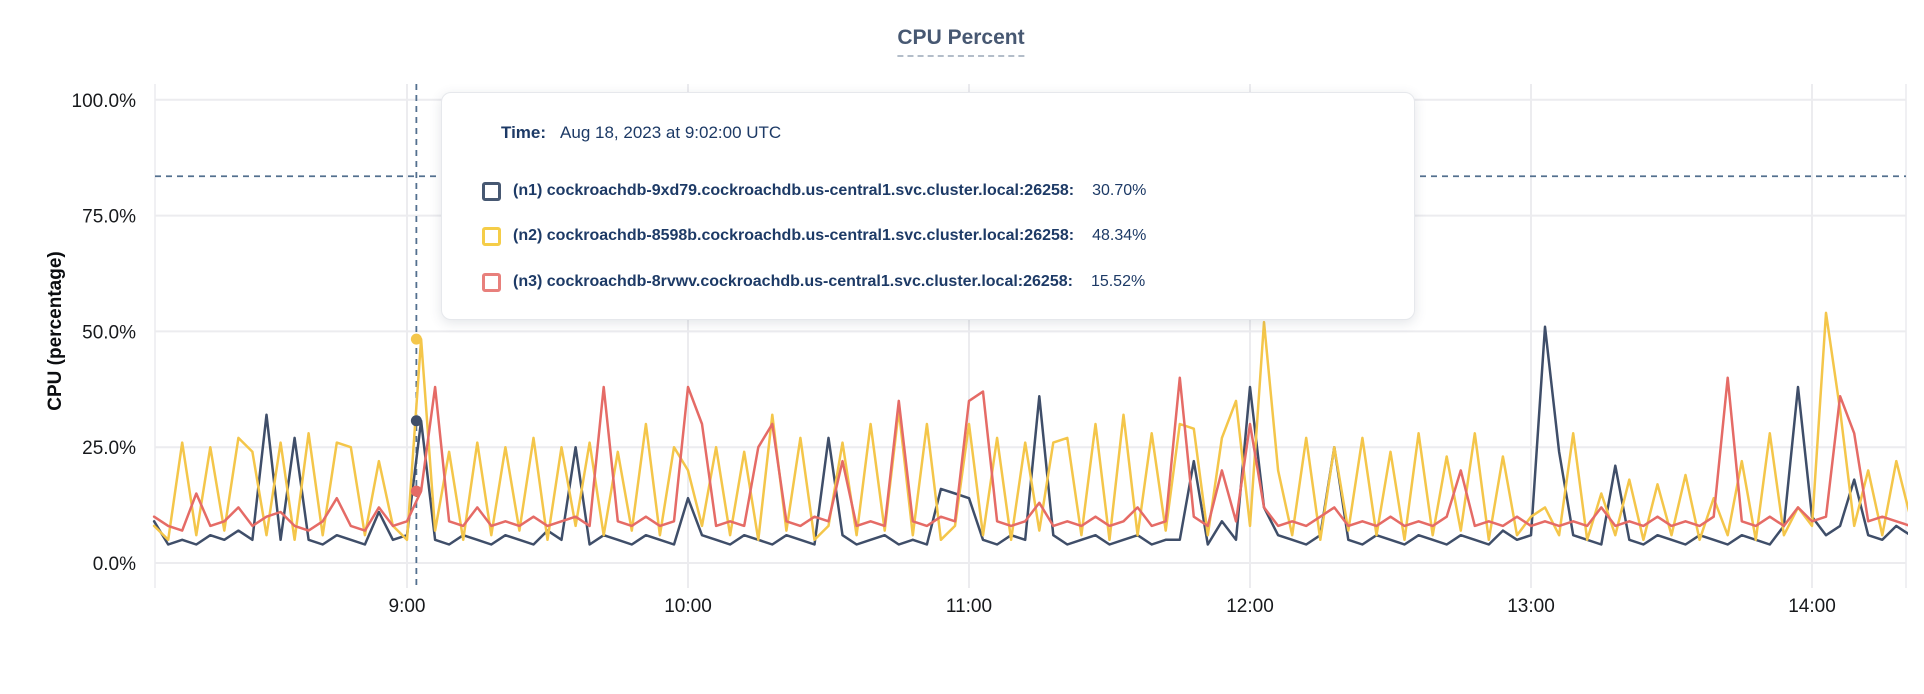  Describe the element at coordinates (1250, 606) in the screenshot. I see `x-tick-label: 12:00` at that location.